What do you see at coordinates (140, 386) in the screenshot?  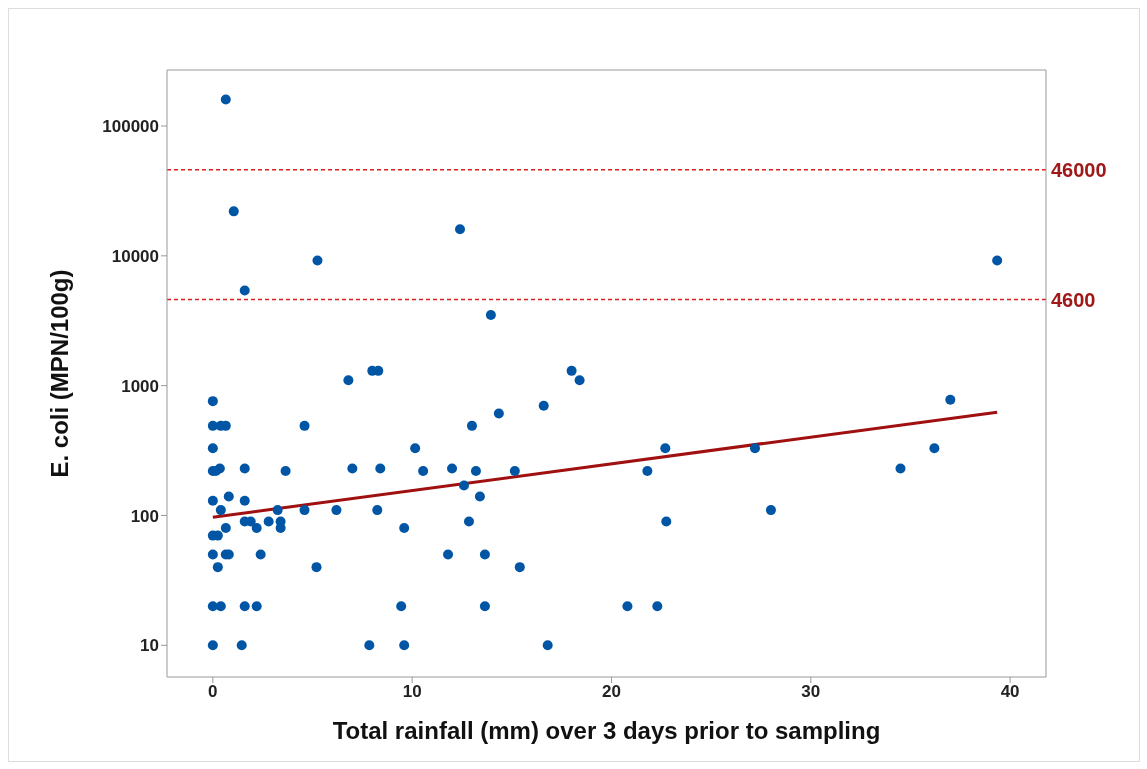 I see `y-tick-label: 1000` at bounding box center [140, 386].